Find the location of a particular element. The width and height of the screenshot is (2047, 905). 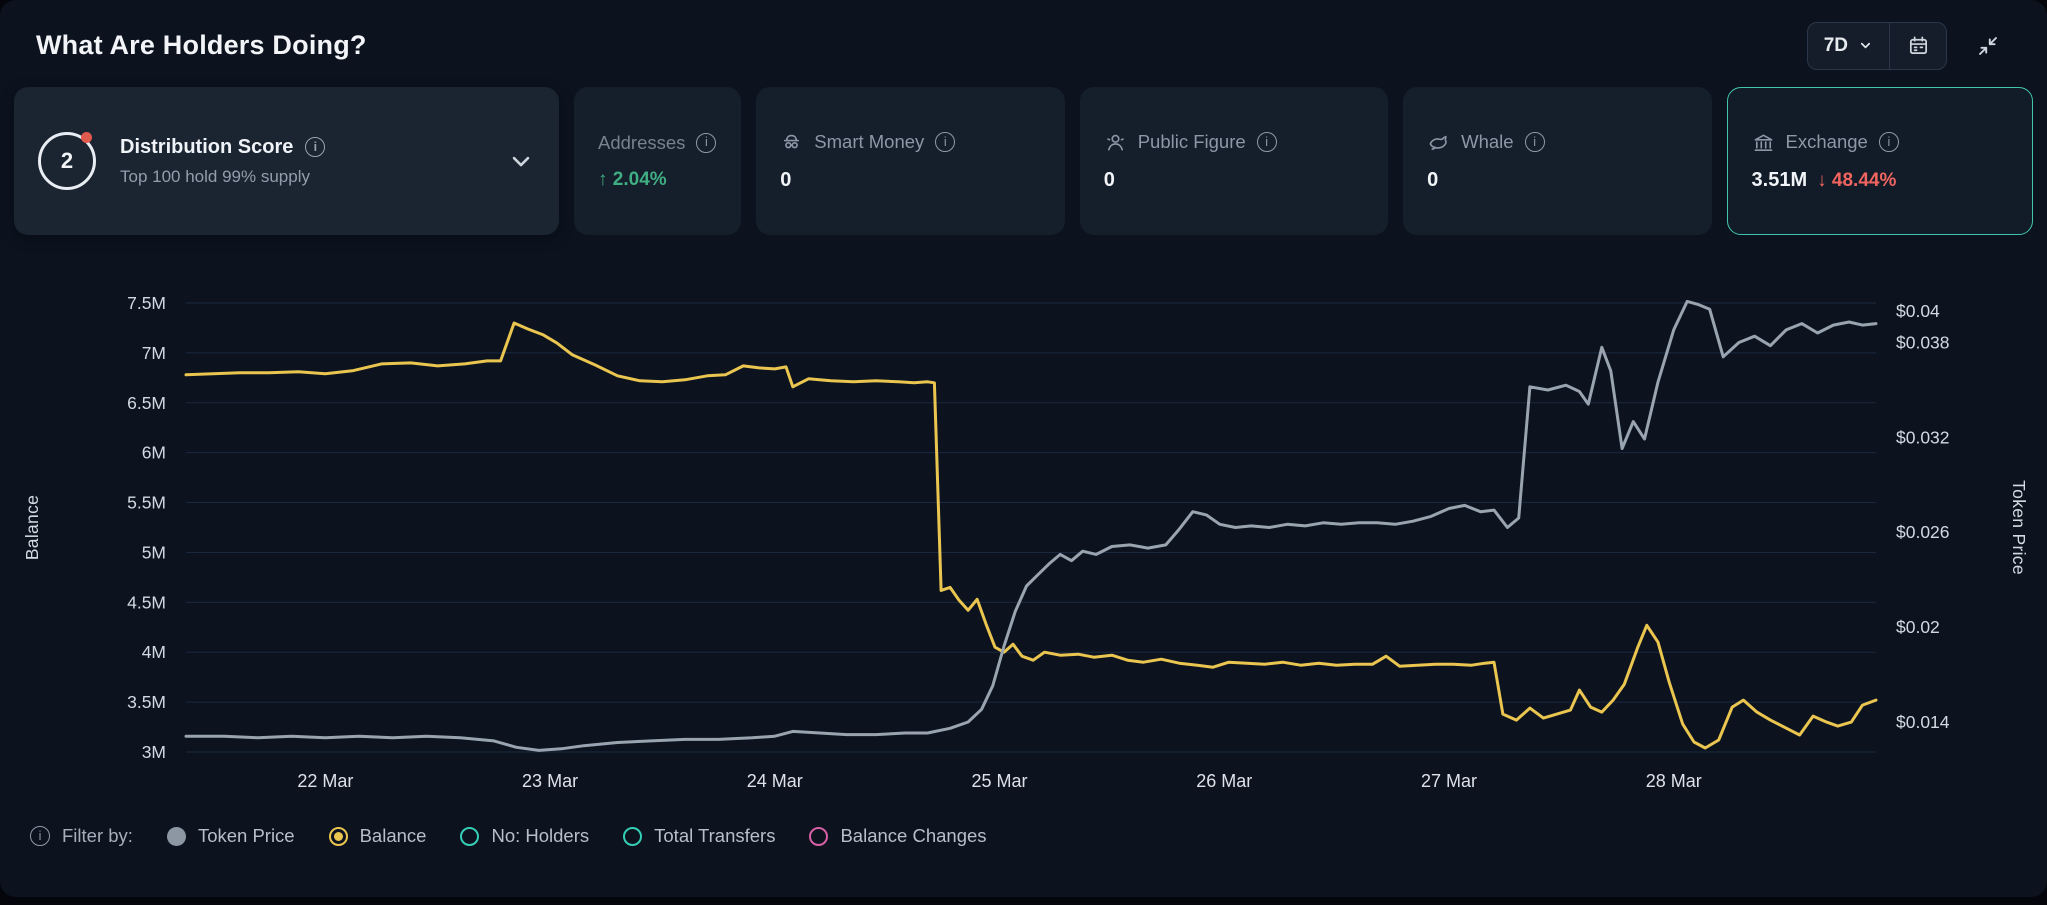

smart-money-value: 0 is located at coordinates (786, 179).